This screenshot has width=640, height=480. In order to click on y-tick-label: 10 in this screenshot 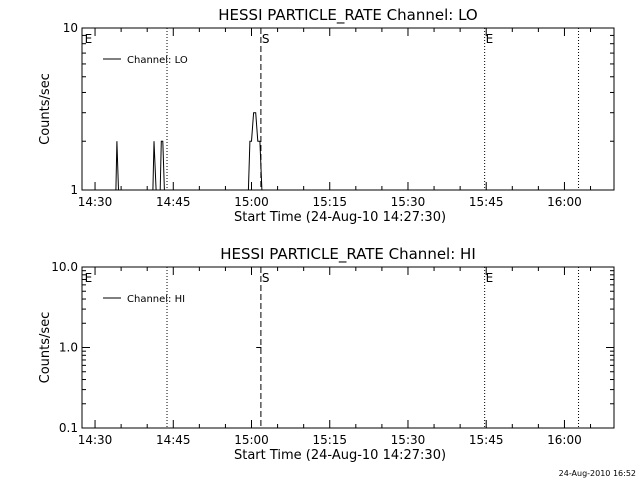, I will do `click(70, 28)`.